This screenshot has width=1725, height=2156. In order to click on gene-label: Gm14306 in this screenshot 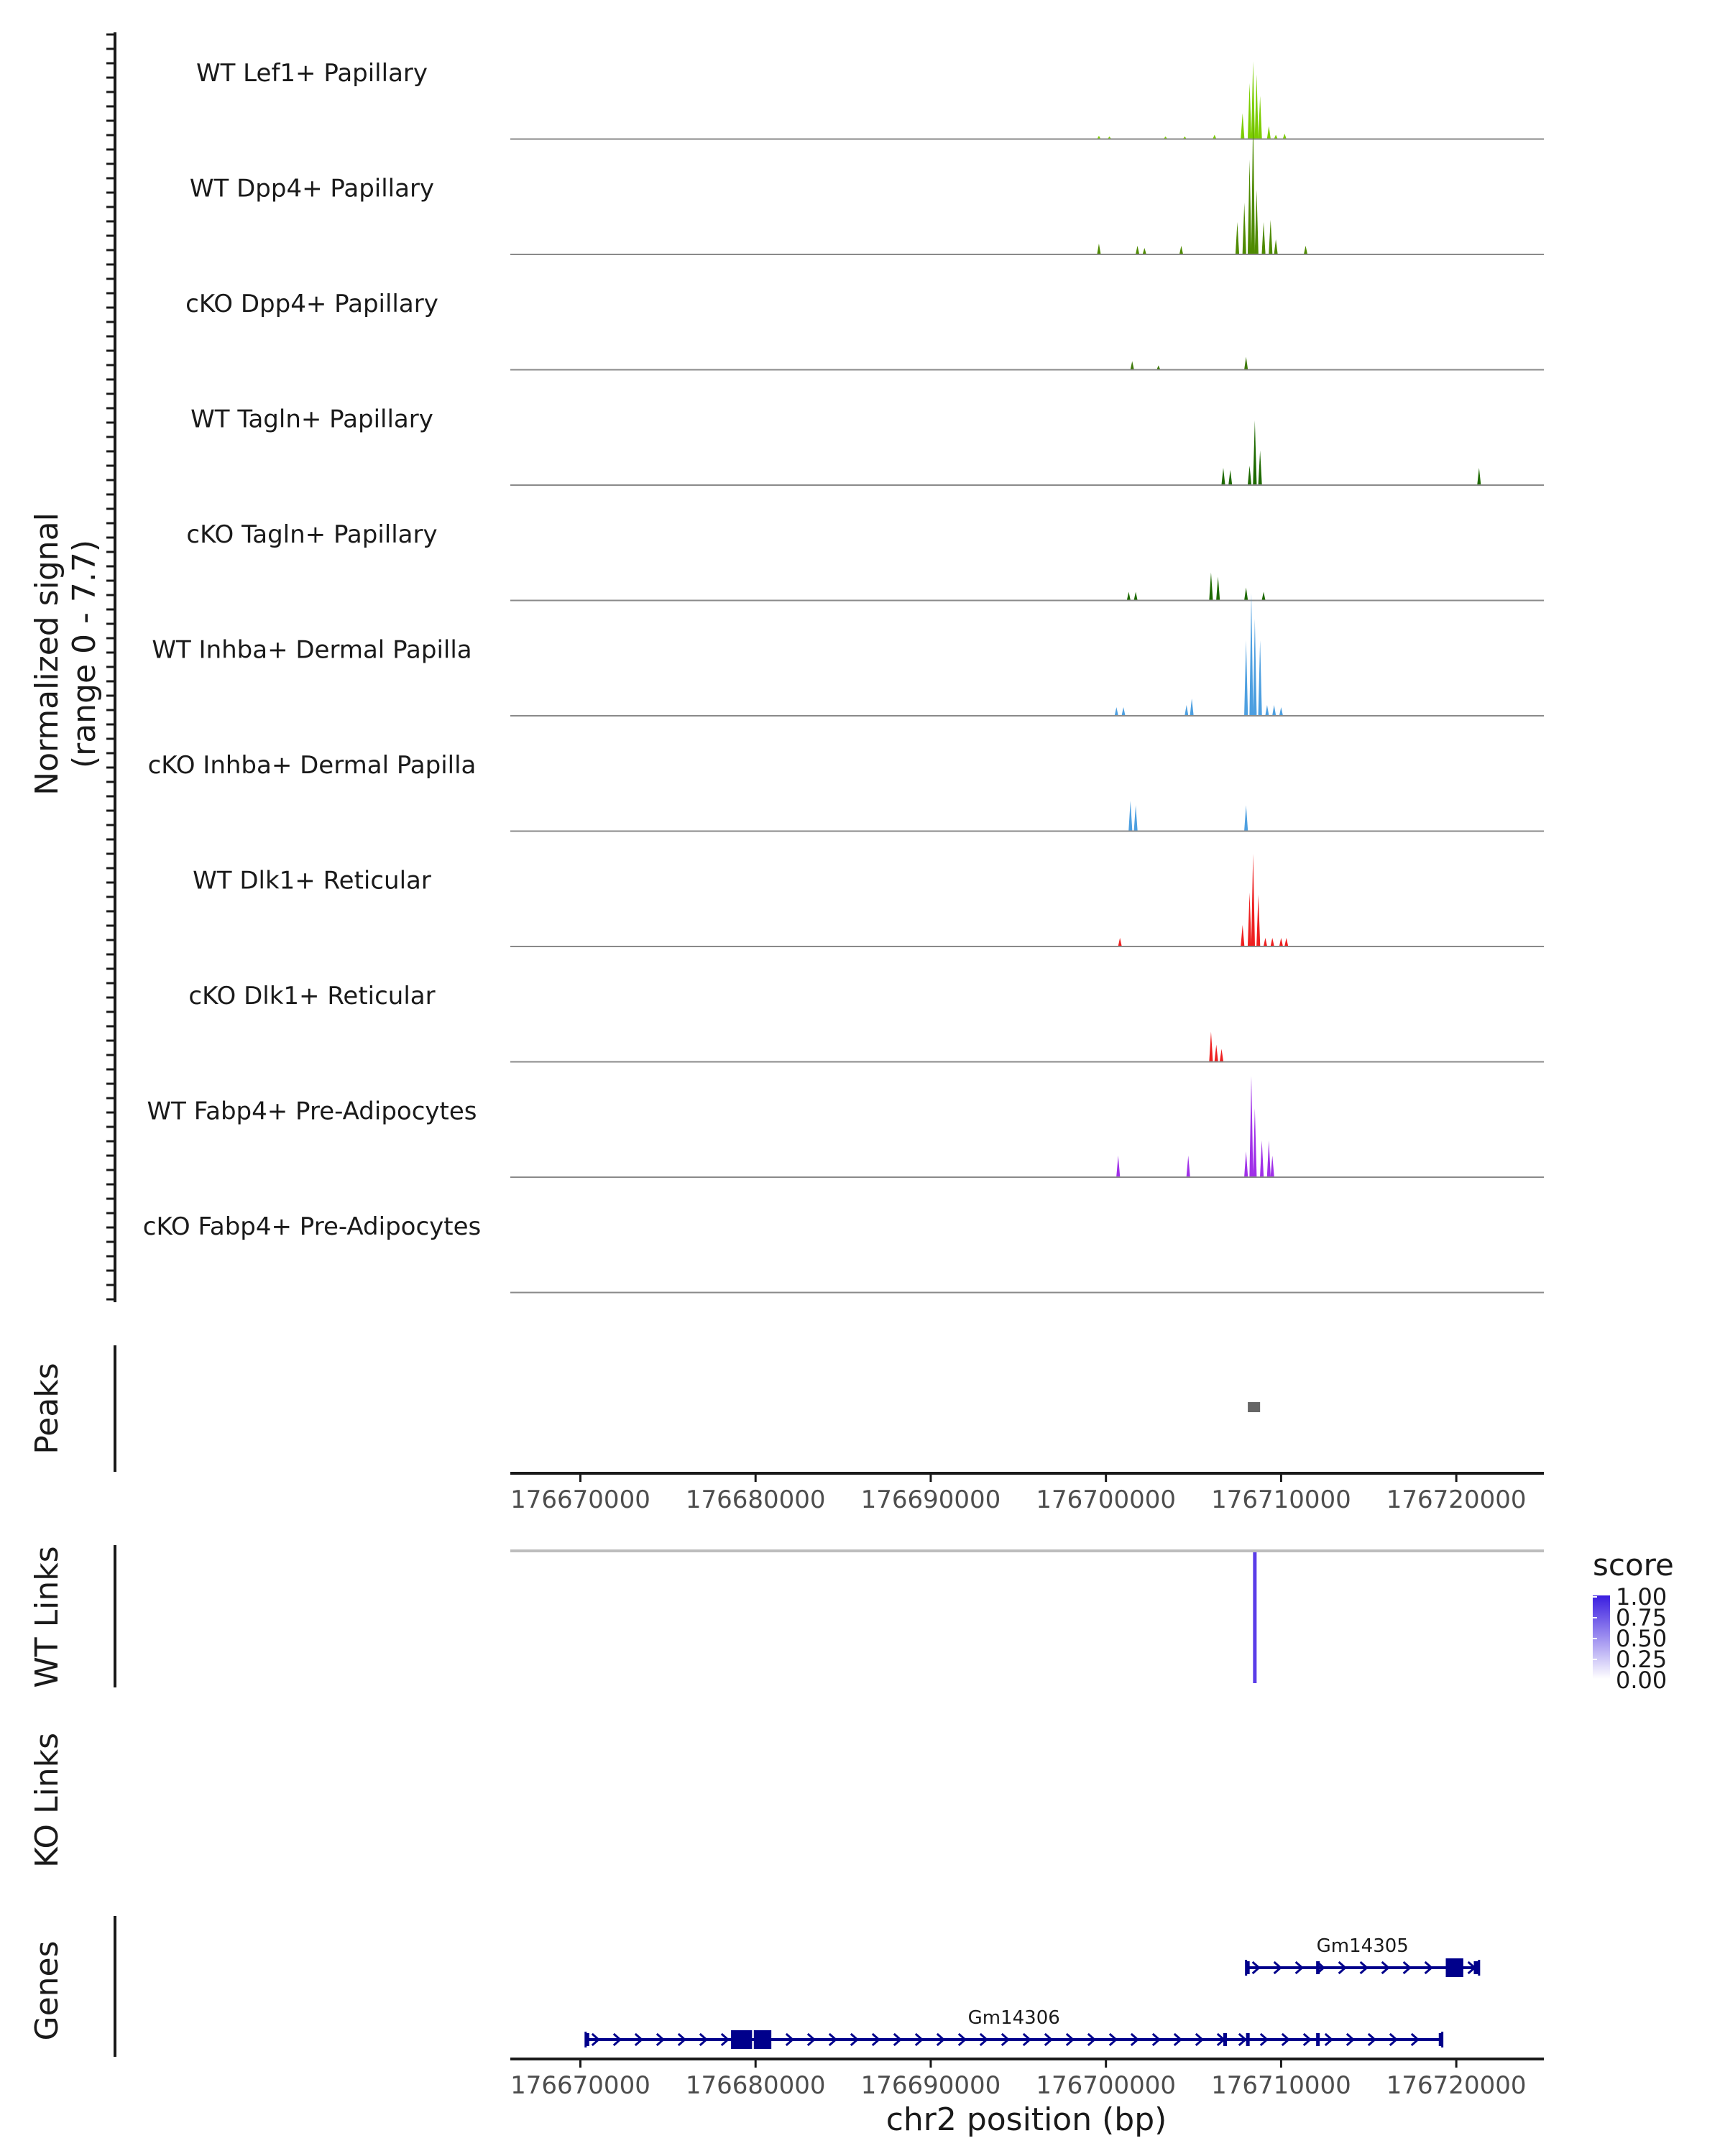, I will do `click(1014, 2018)`.